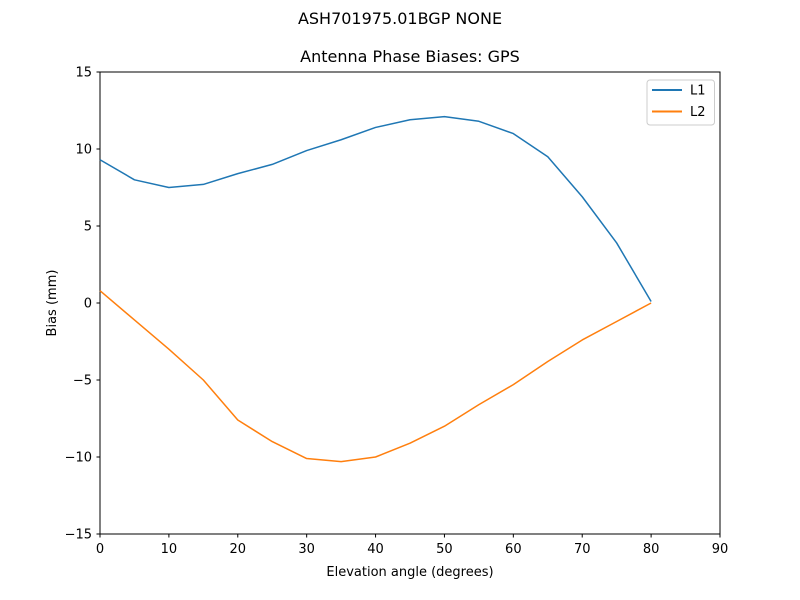 The width and height of the screenshot is (800, 600). I want to click on x-tick-label: 20, so click(238, 549).